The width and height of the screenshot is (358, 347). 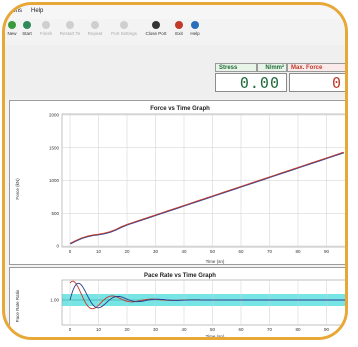 What do you see at coordinates (236, 67) in the screenshot?
I see `stress-label: Stress` at bounding box center [236, 67].